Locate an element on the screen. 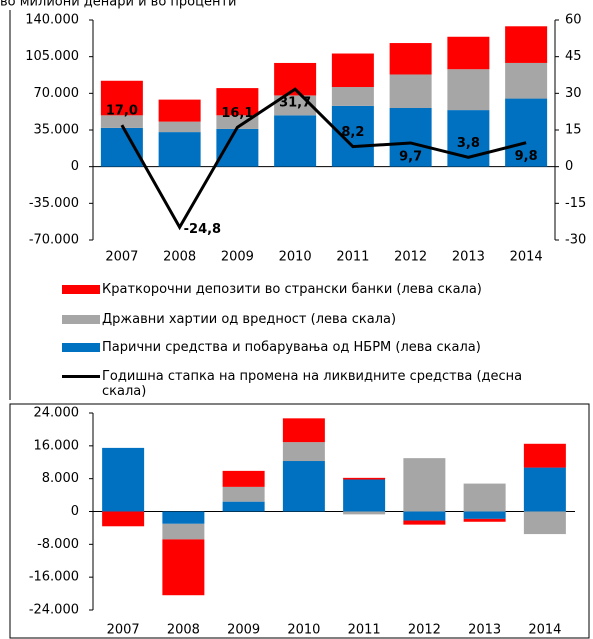 The height and width of the screenshot is (639, 593). y-tick-label: 8.000 is located at coordinates (60, 478).